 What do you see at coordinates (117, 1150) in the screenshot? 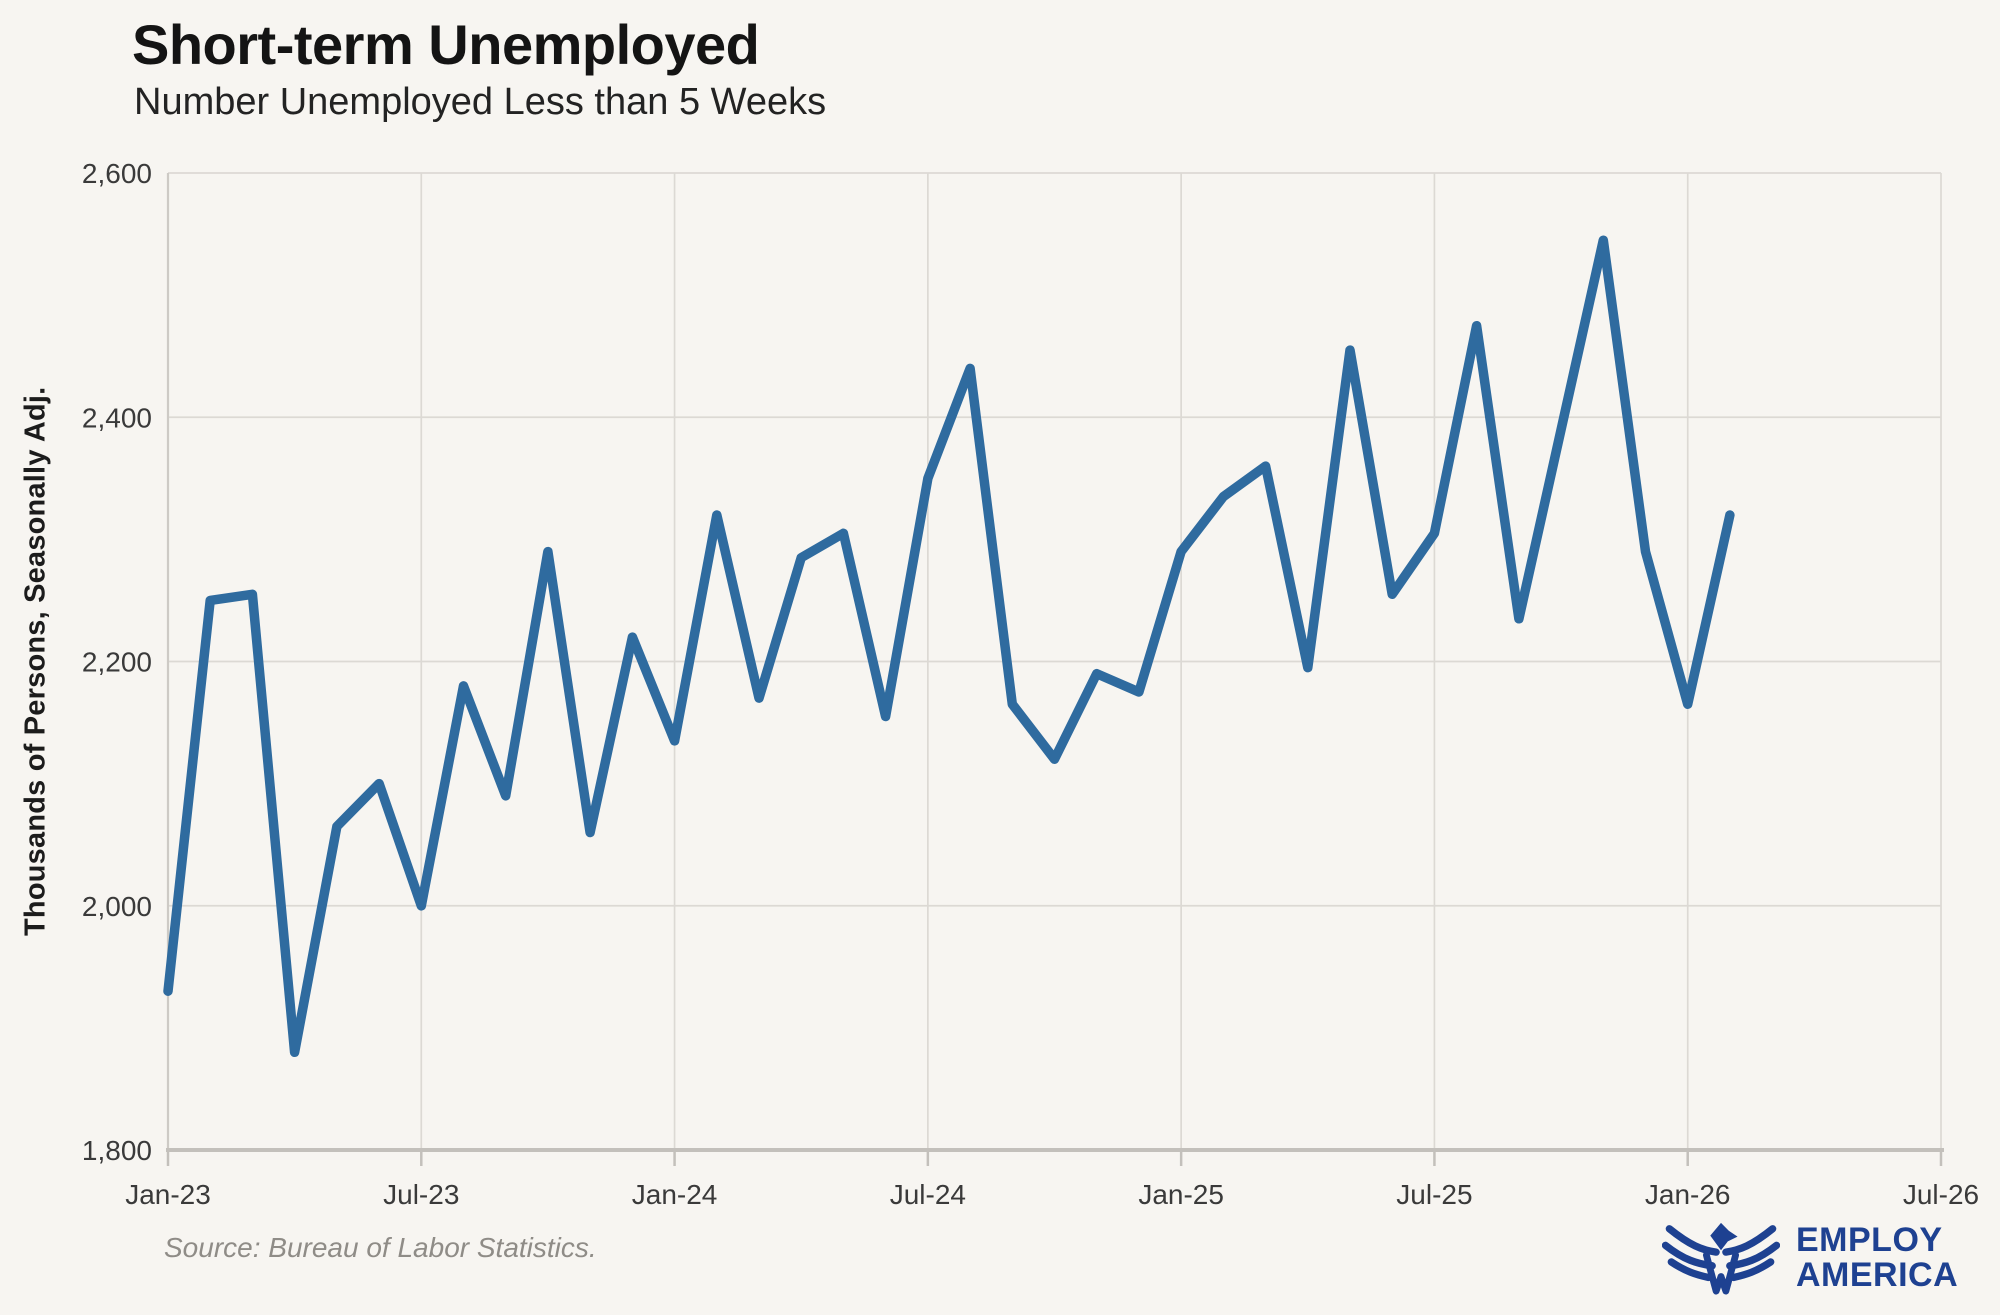
I see `y-tick-label: 1,800` at bounding box center [117, 1150].